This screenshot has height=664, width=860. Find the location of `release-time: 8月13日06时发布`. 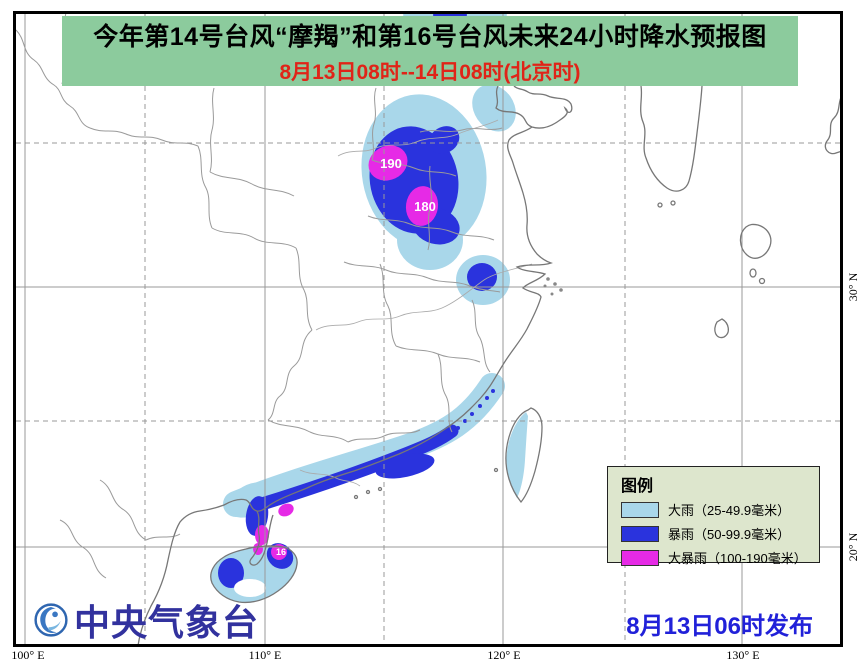

release-time: 8月13日06时发布 is located at coordinates (719, 626).